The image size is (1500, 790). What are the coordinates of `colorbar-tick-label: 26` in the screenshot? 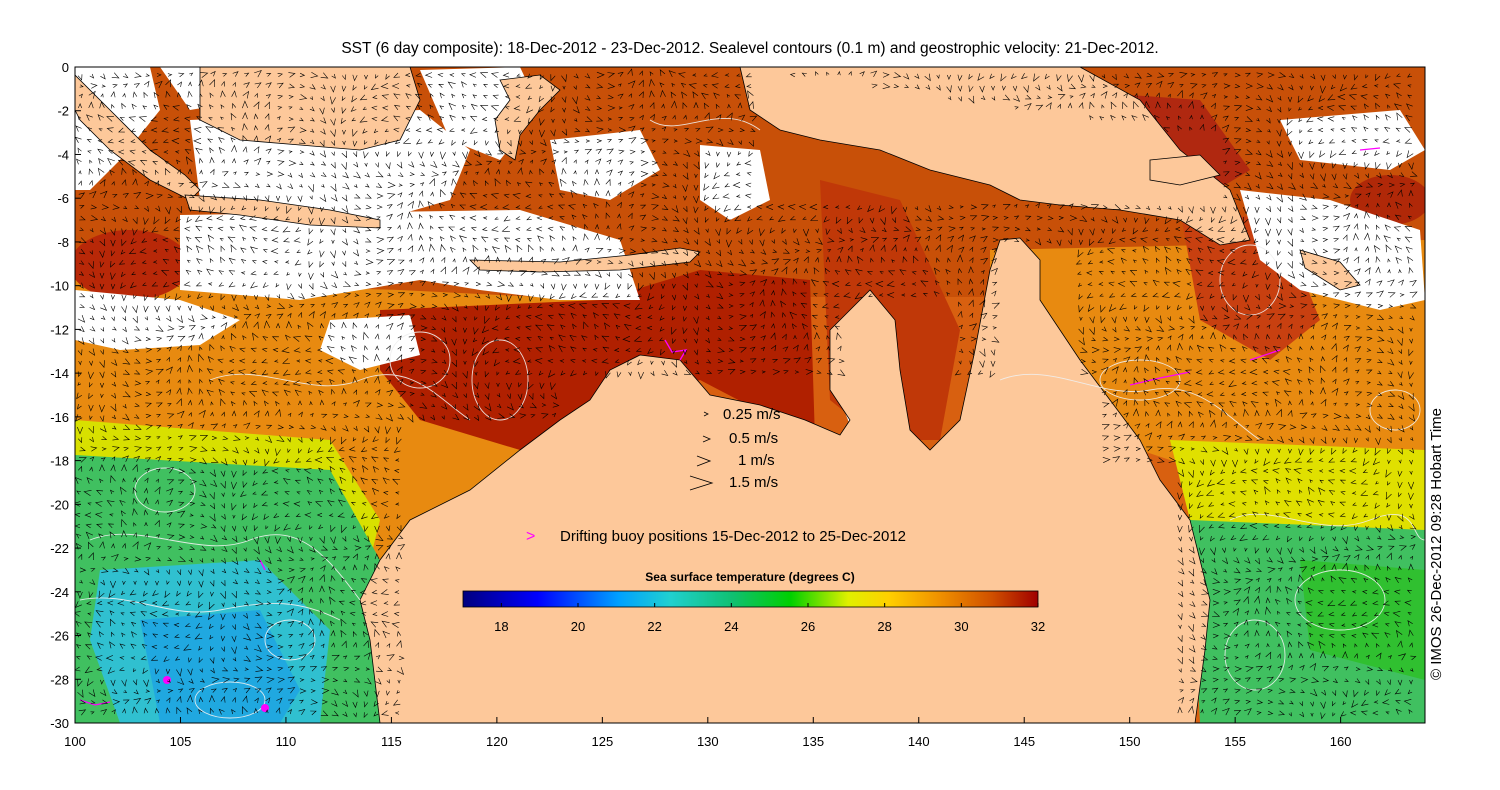 It's located at (808, 626).